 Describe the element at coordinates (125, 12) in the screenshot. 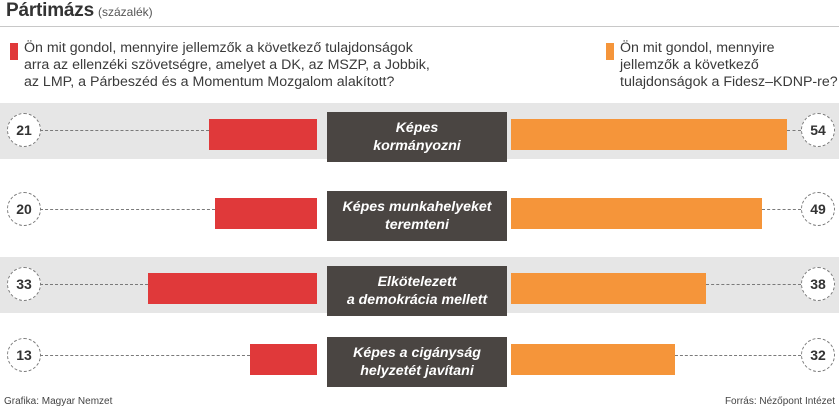

I see `chart-subtitle: (százalék)` at that location.